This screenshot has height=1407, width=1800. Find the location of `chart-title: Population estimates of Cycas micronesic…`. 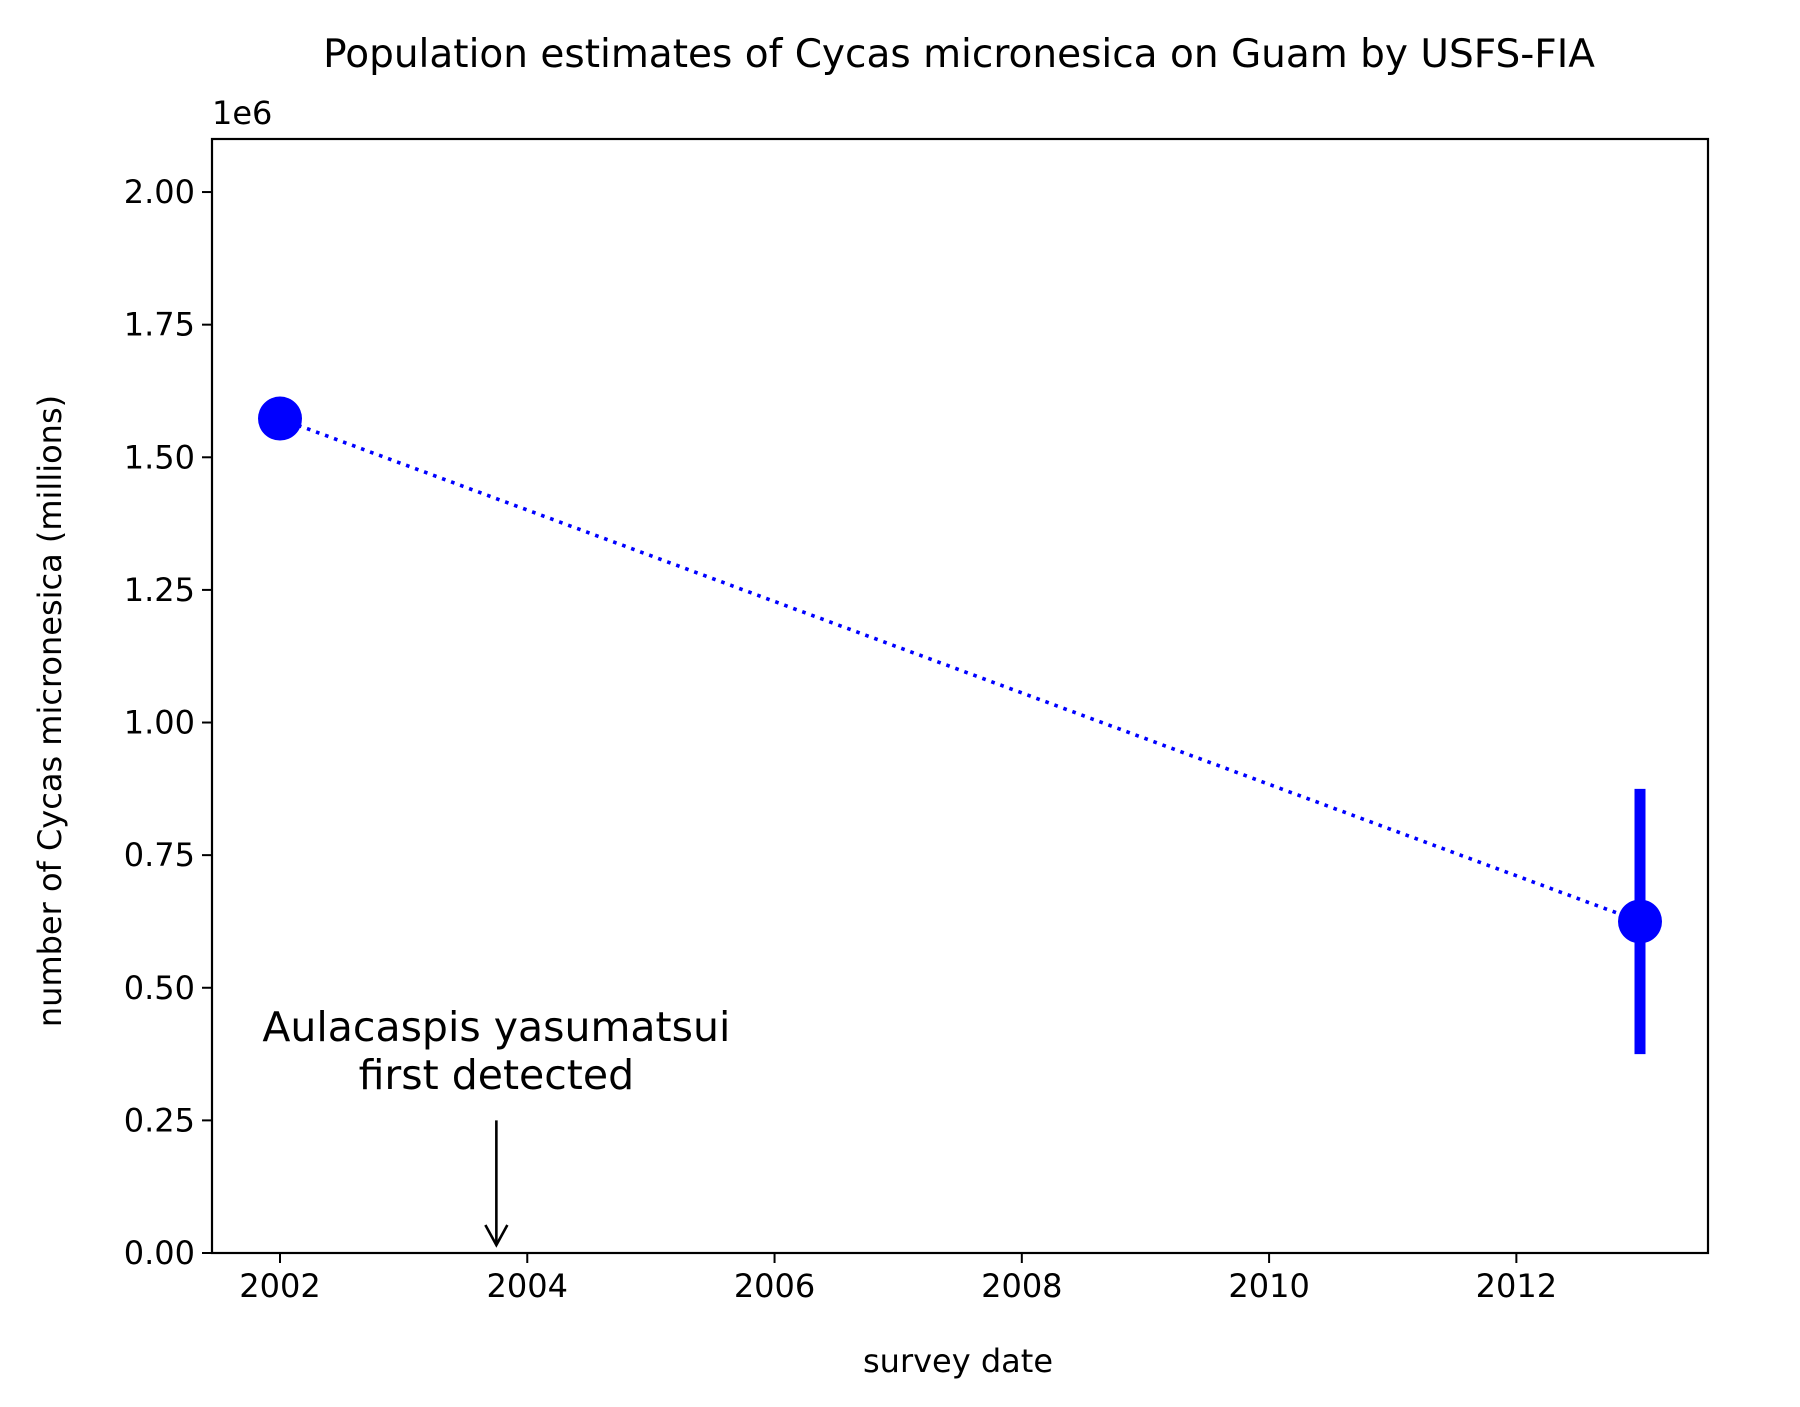

chart-title: Population estimates of Cycas micronesic… is located at coordinates (959, 54).